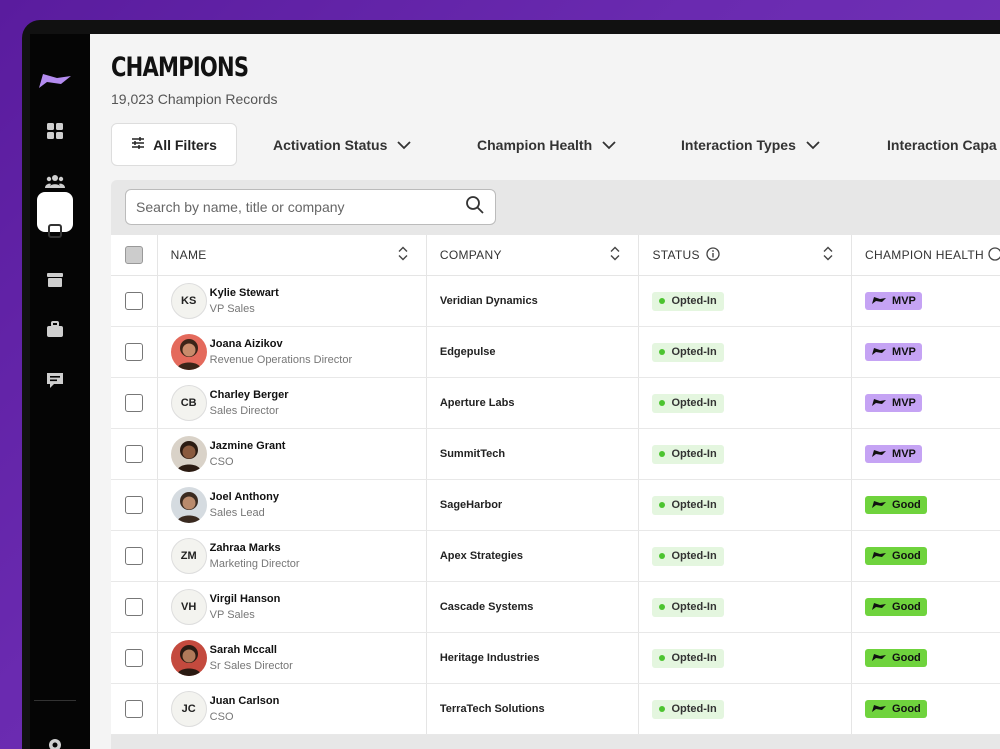 This screenshot has width=1000, height=749. I want to click on champion-name: Juan Carlson, so click(244, 701).